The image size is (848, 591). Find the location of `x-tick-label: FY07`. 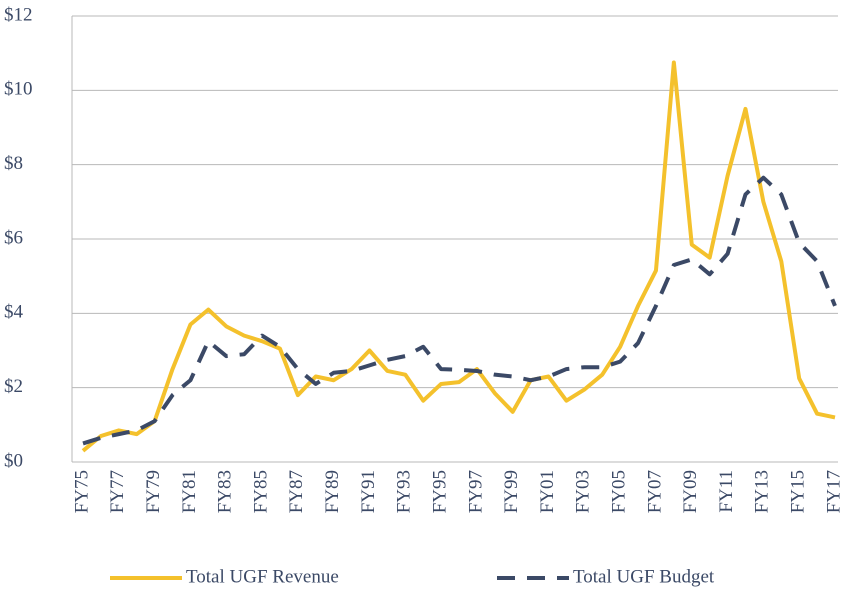

x-tick-label: FY07 is located at coordinates (654, 491).